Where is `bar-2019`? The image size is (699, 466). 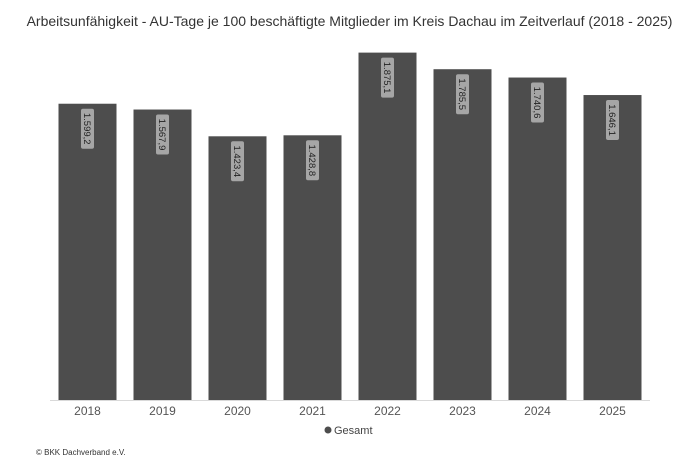
bar-2019 is located at coordinates (162, 255).